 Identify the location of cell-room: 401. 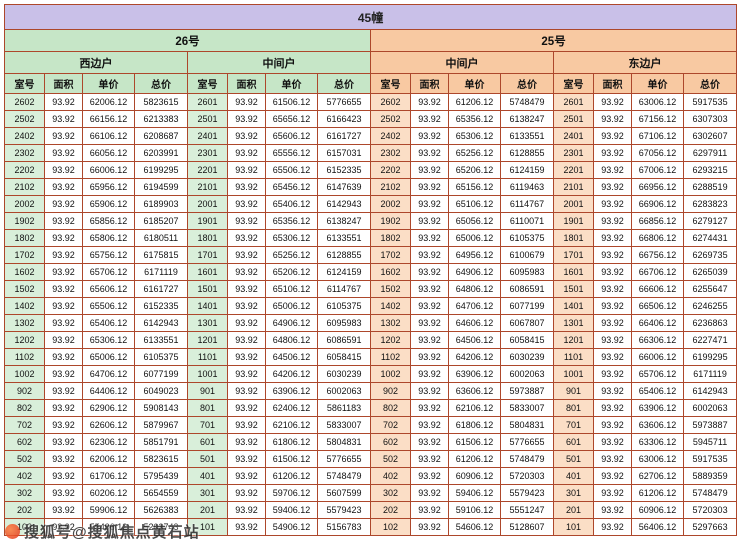
(207, 476).